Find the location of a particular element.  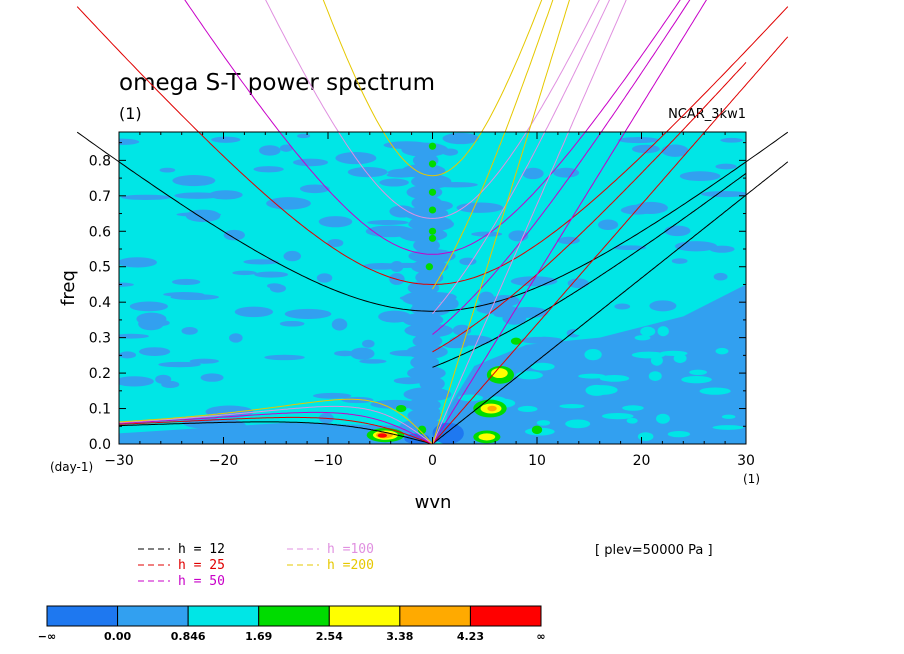

rossby-wave-curve-h50 is located at coordinates (275, 428).